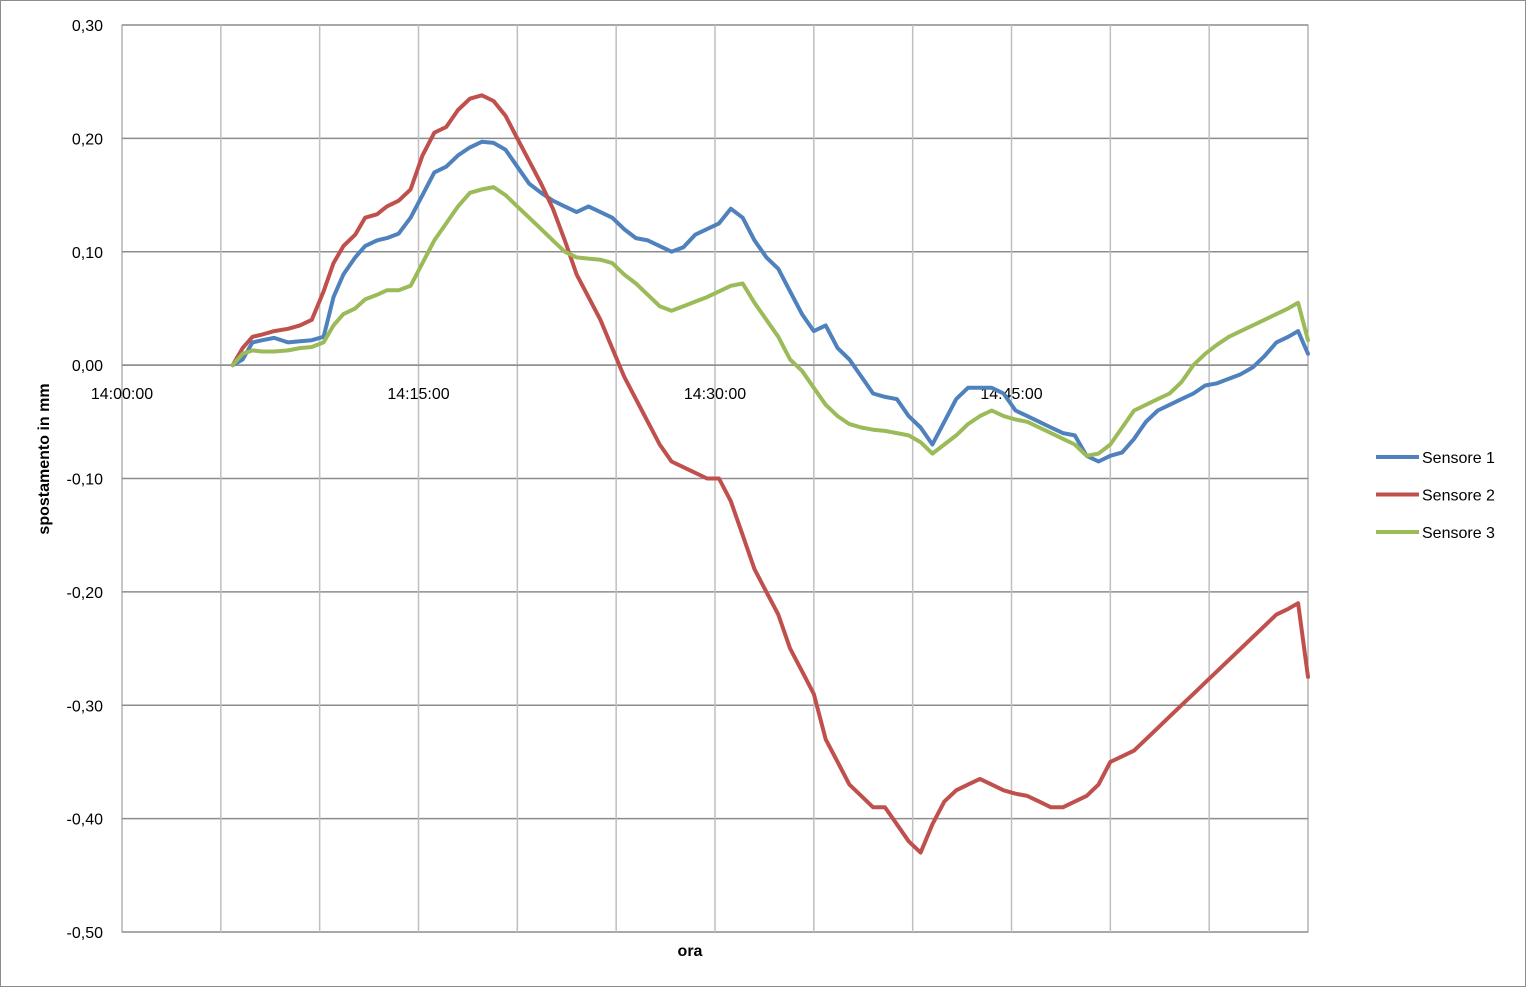 This screenshot has width=1526, height=988. What do you see at coordinates (122, 394) in the screenshot?
I see `x-tick-label: 14:00:00` at bounding box center [122, 394].